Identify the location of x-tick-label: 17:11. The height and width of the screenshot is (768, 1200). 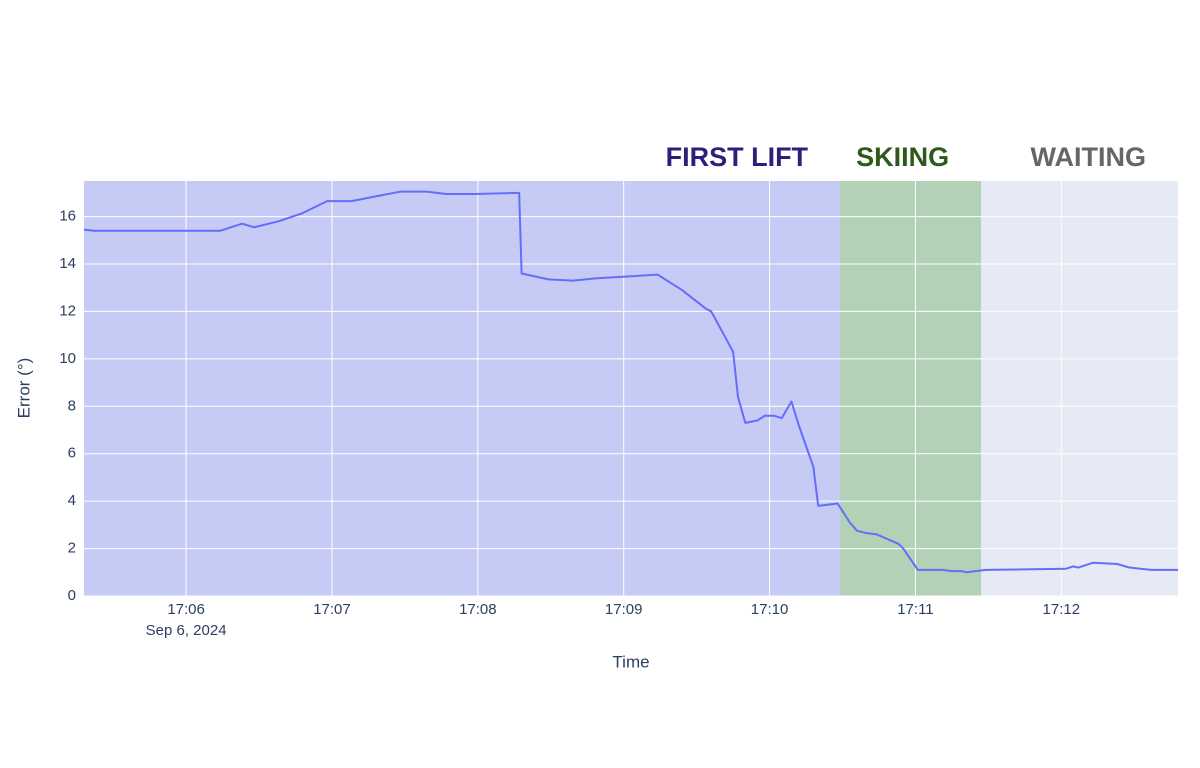
(915, 609).